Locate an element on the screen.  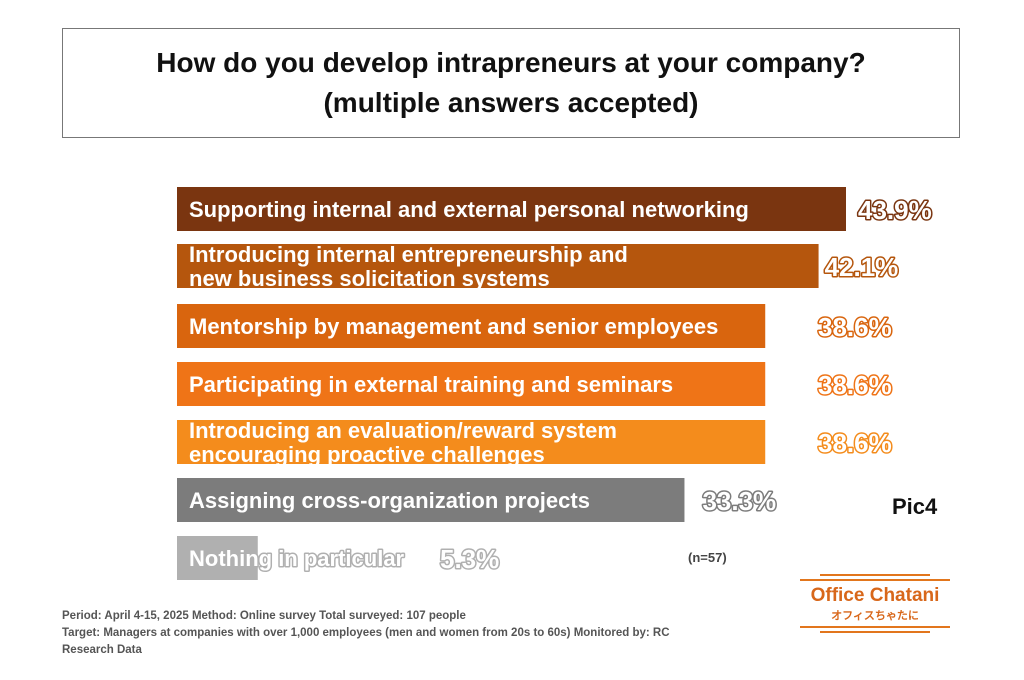
value-label-3: 38.6% is located at coordinates (855, 385).